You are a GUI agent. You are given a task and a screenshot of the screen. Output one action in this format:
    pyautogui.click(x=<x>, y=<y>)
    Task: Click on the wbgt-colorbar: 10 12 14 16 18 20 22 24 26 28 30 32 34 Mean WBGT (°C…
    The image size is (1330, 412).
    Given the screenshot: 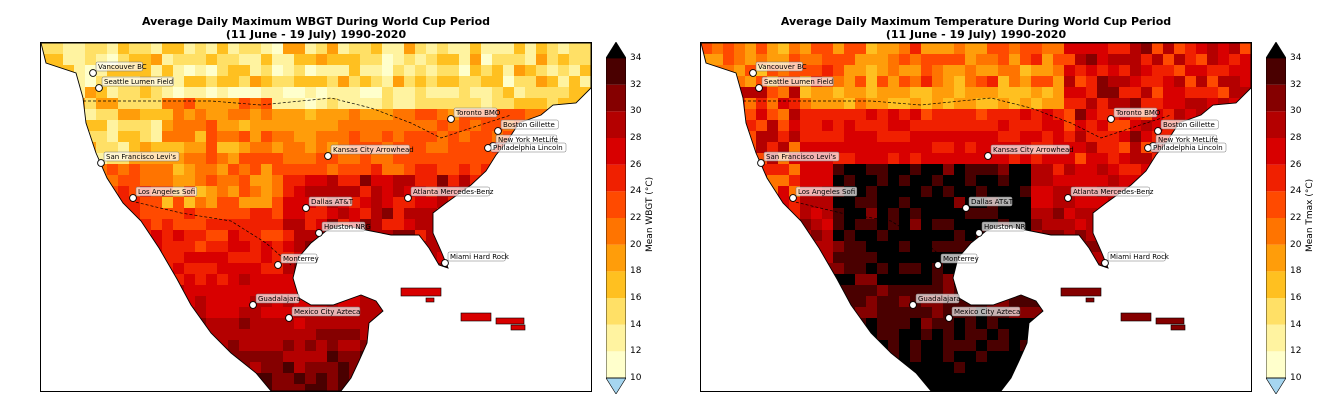 What is the action you would take?
    pyautogui.click(x=635, y=218)
    